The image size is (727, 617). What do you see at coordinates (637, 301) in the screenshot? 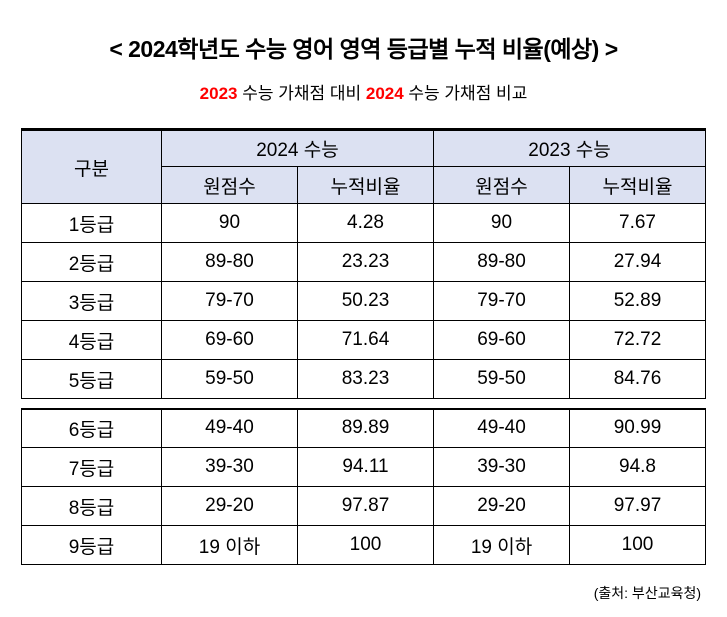
I see `table-cell: 52.89` at bounding box center [637, 301].